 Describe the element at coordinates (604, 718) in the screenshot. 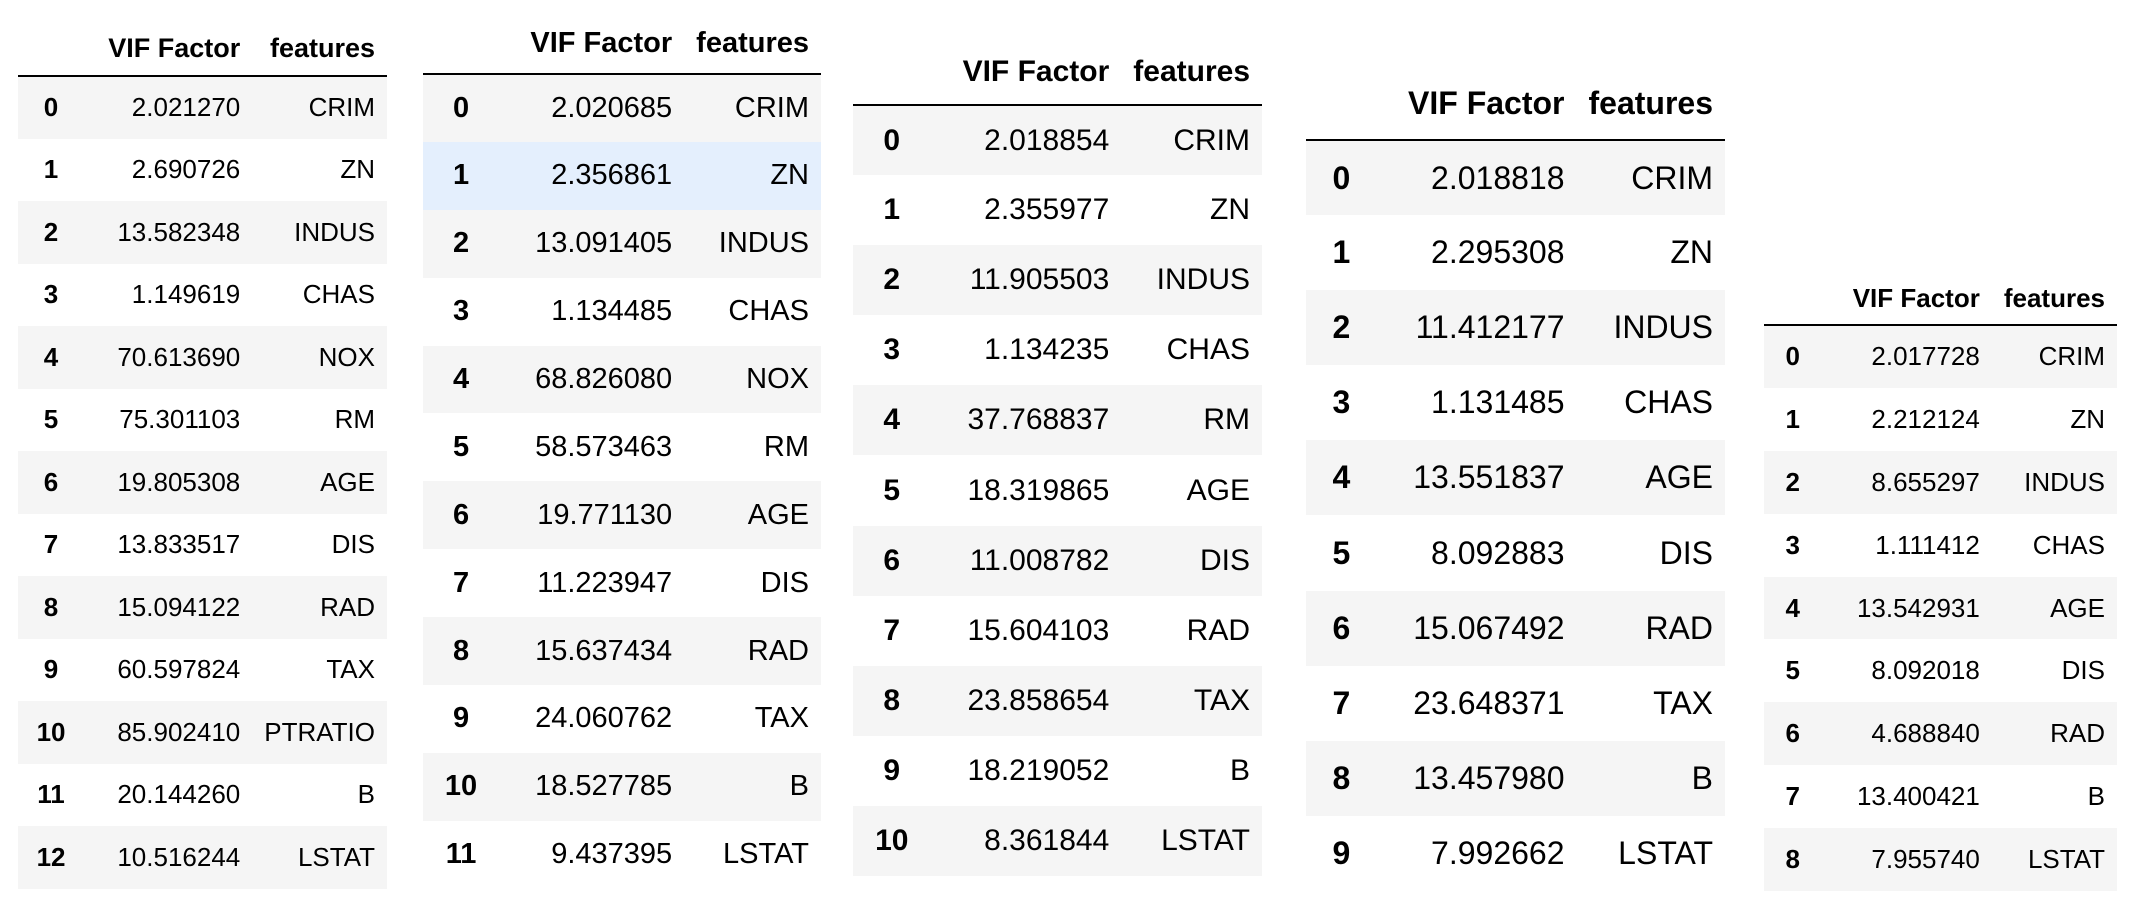

I see `vif-factor-cell: 24.060762` at that location.